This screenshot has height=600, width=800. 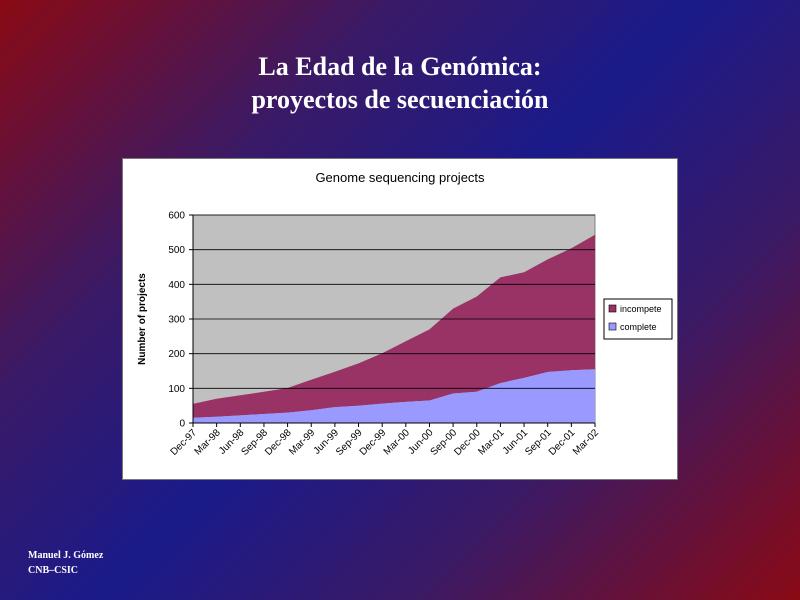 What do you see at coordinates (397, 442) in the screenshot?
I see `x-tick-label: Mar-00` at bounding box center [397, 442].